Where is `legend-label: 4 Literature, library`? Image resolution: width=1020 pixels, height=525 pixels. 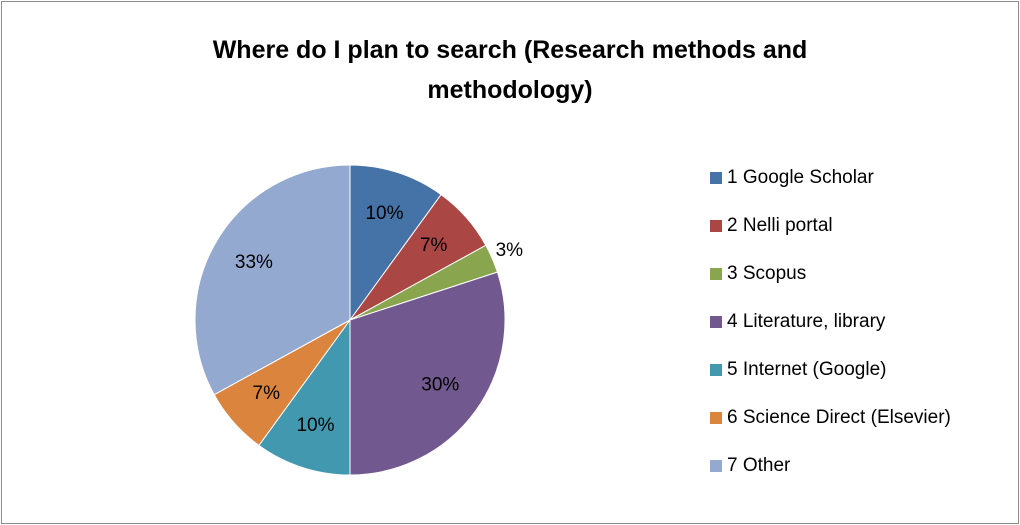
legend-label: 4 Literature, library is located at coordinates (806, 321).